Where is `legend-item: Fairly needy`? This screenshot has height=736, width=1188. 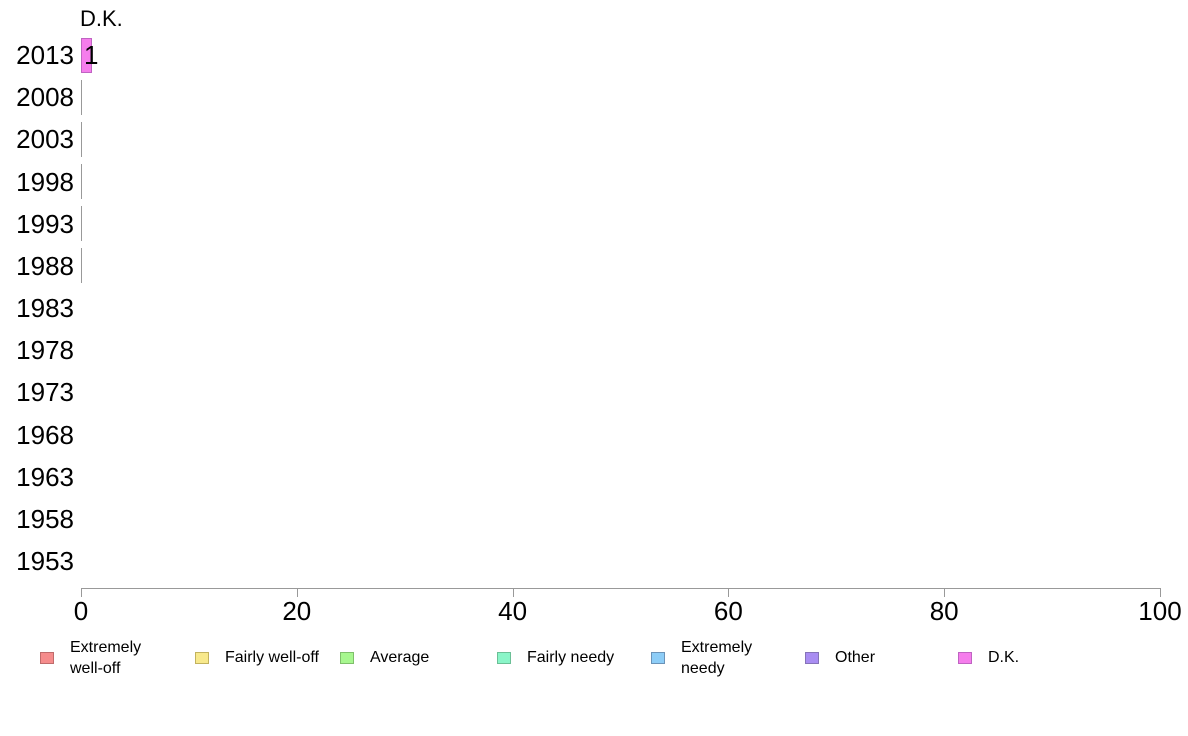
legend-item: Fairly needy is located at coordinates (565, 658).